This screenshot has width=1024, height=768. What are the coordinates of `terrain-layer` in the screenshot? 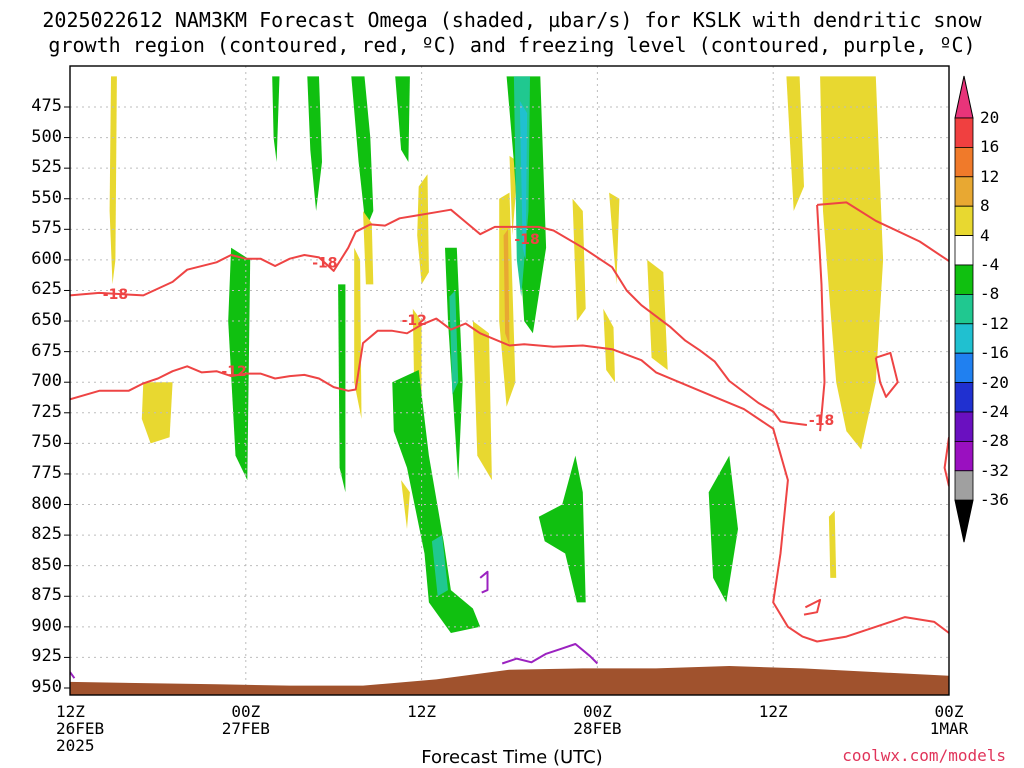 It's located at (509, 680).